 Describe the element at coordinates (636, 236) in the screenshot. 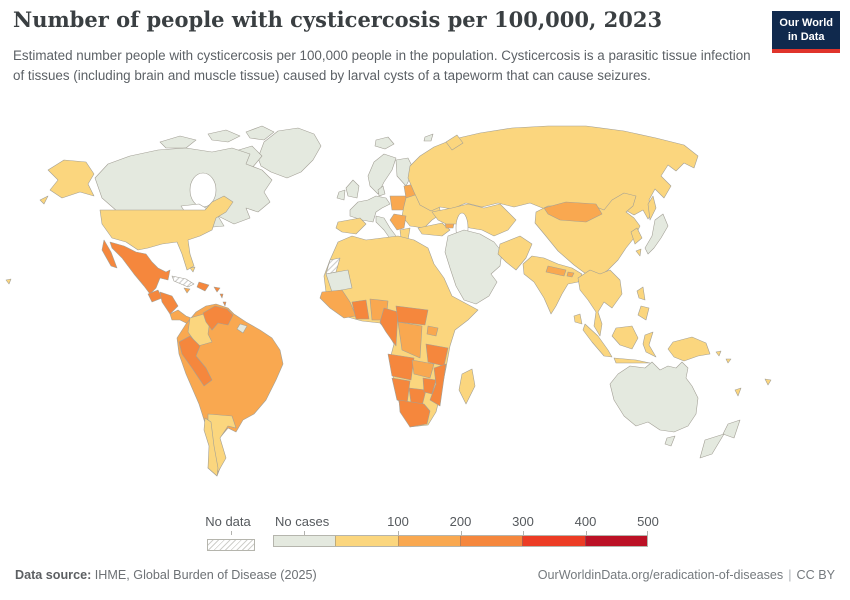

I see `region-korea` at that location.